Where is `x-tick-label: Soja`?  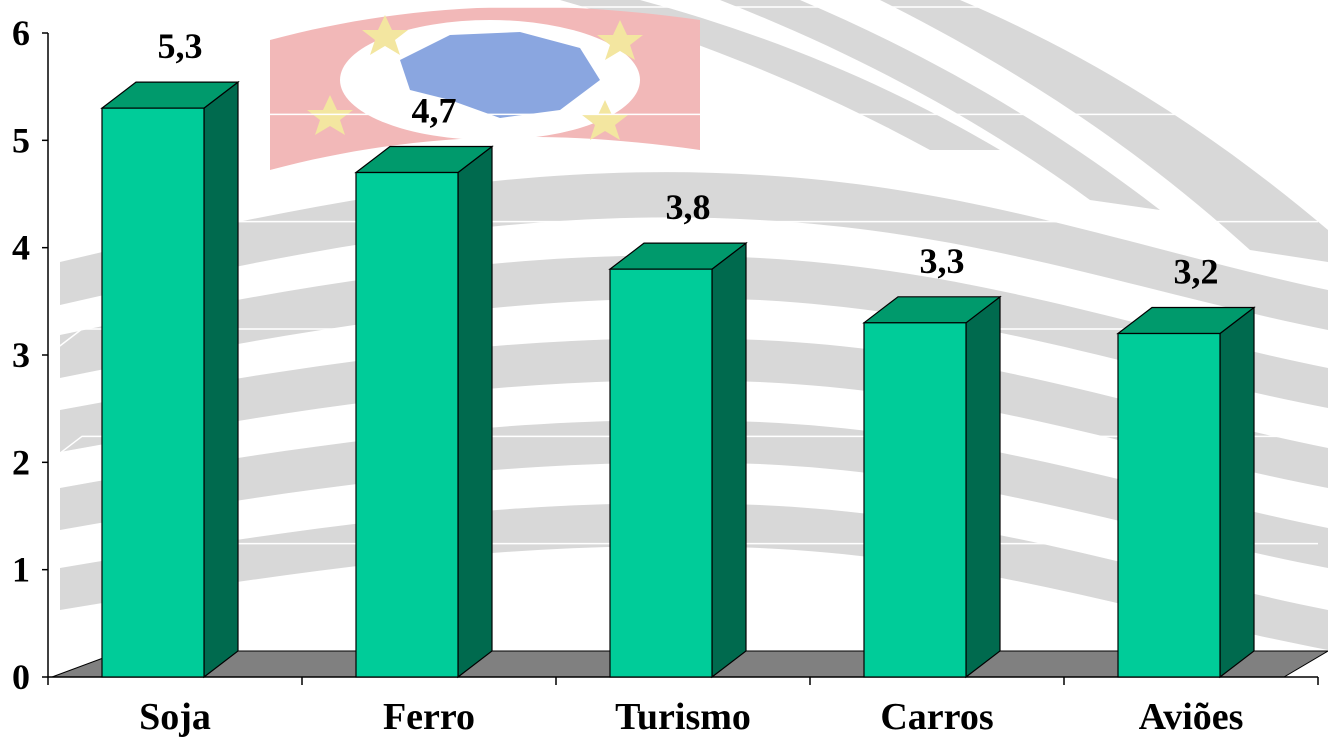
x-tick-label: Soja is located at coordinates (175, 717).